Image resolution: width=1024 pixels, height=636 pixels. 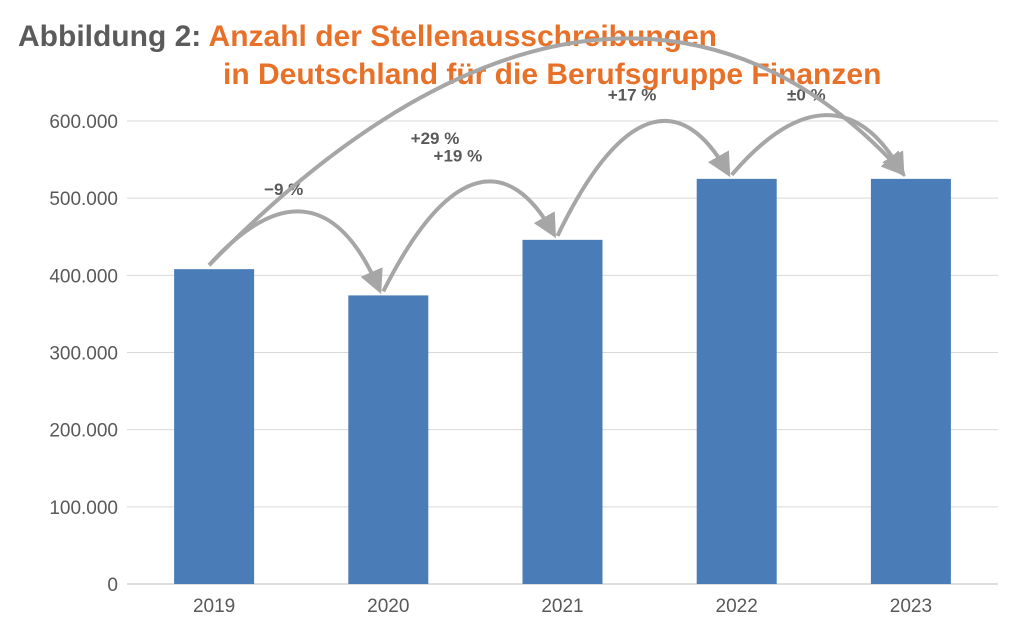 What do you see at coordinates (83, 508) in the screenshot?
I see `y-tick-label: 100.000` at bounding box center [83, 508].